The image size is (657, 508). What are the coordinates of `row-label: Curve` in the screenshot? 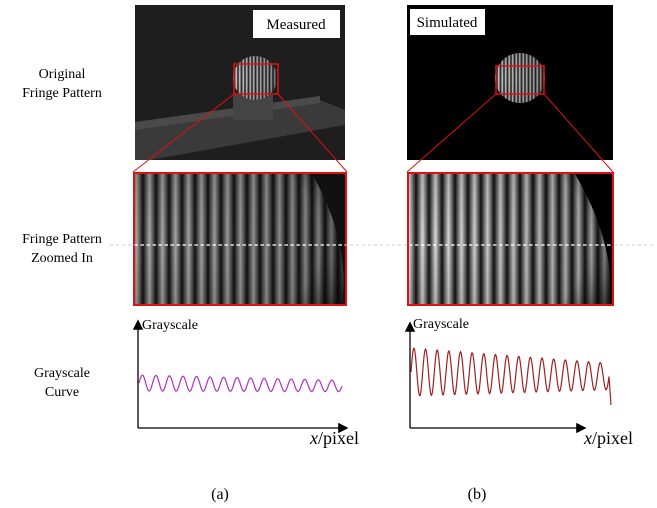 It's located at (62, 392).